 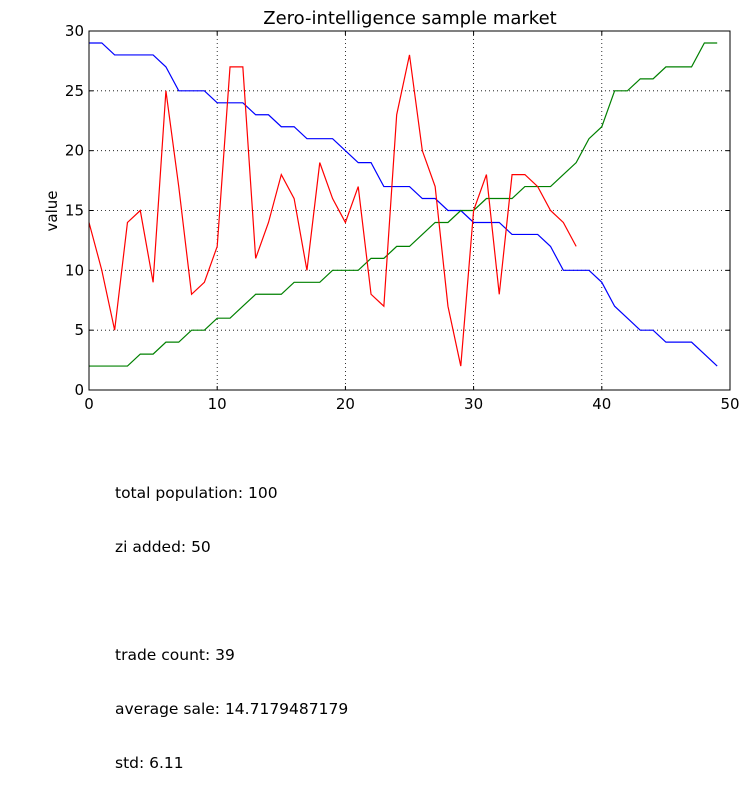 I want to click on zi-added: zi added: 50, so click(x=163, y=547).